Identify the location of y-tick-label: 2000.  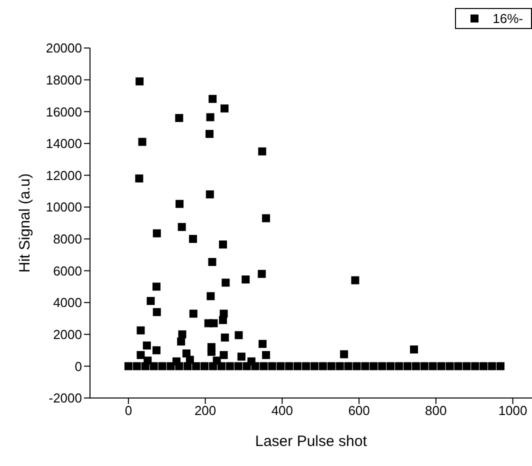
(67, 334).